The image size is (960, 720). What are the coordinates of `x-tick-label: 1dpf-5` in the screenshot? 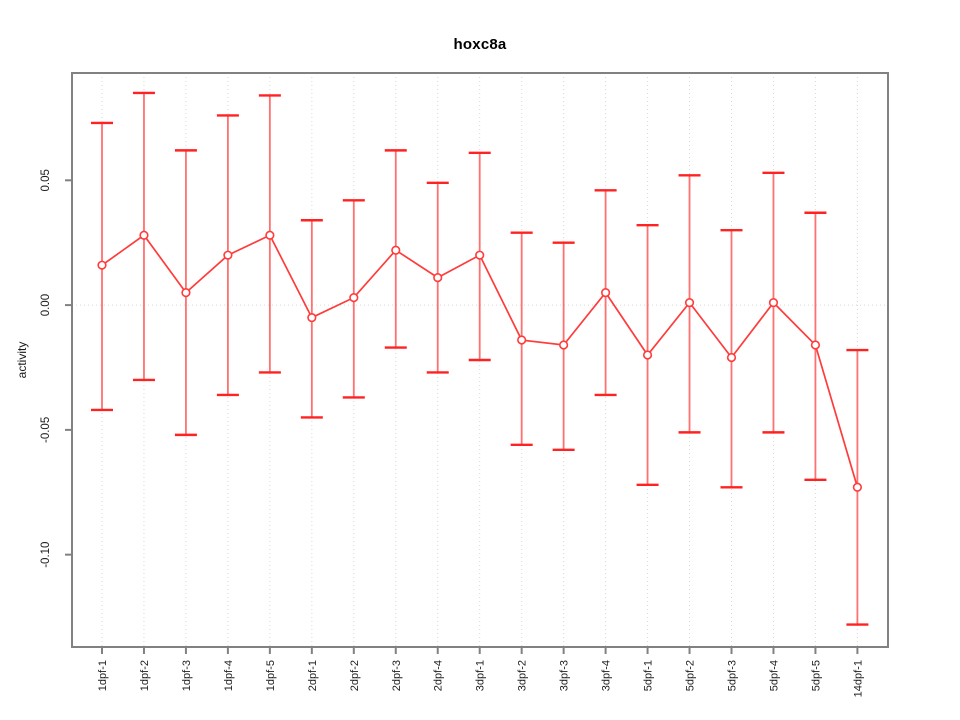 It's located at (271, 675).